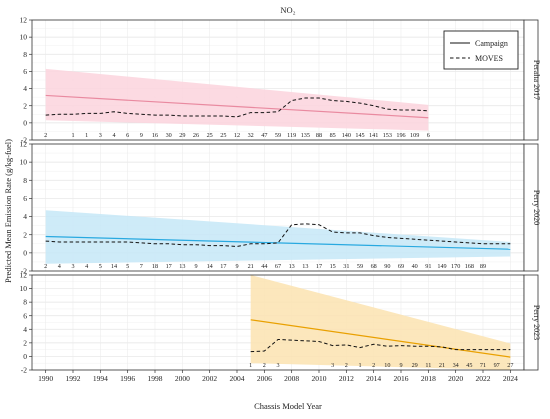 The height and width of the screenshot is (419, 550). I want to click on x-tick-label: 2022, so click(483, 378).